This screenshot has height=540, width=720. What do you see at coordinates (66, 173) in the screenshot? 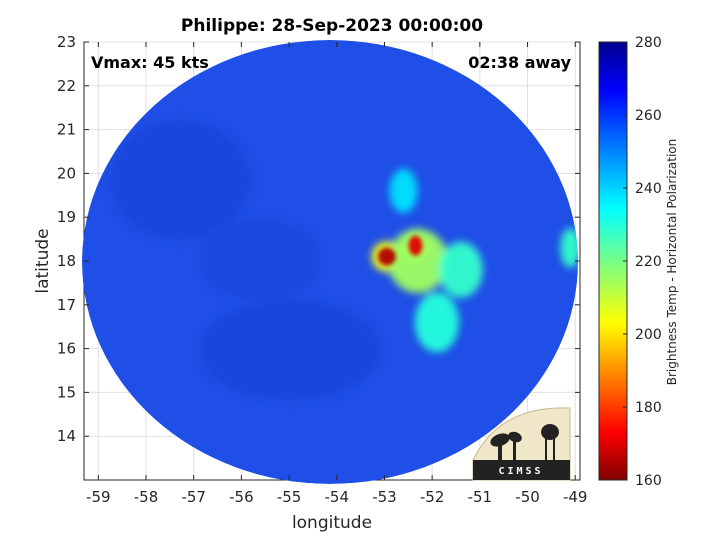
I see `y-tick-label: 20` at bounding box center [66, 173].